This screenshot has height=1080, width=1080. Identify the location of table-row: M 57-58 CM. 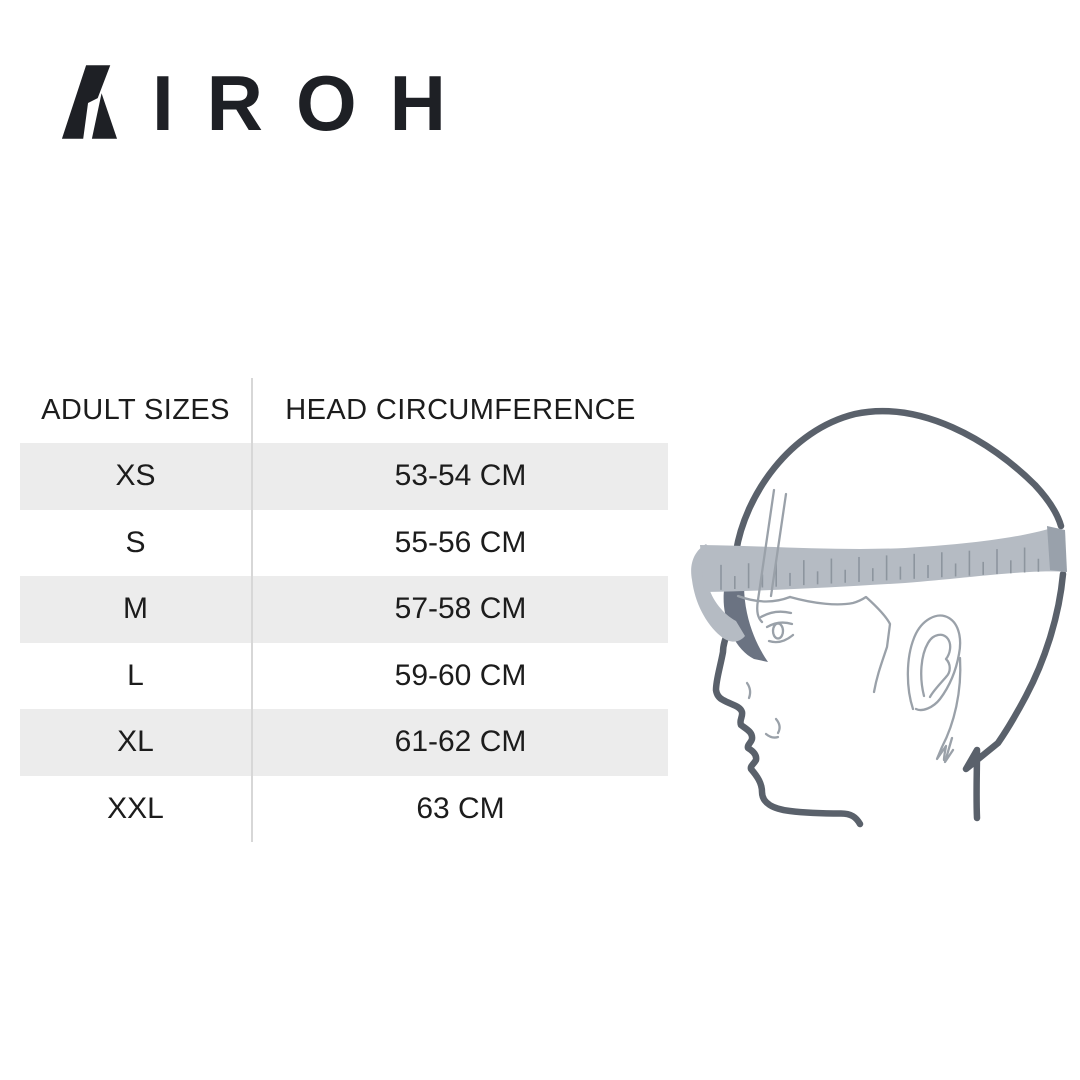
(344, 609).